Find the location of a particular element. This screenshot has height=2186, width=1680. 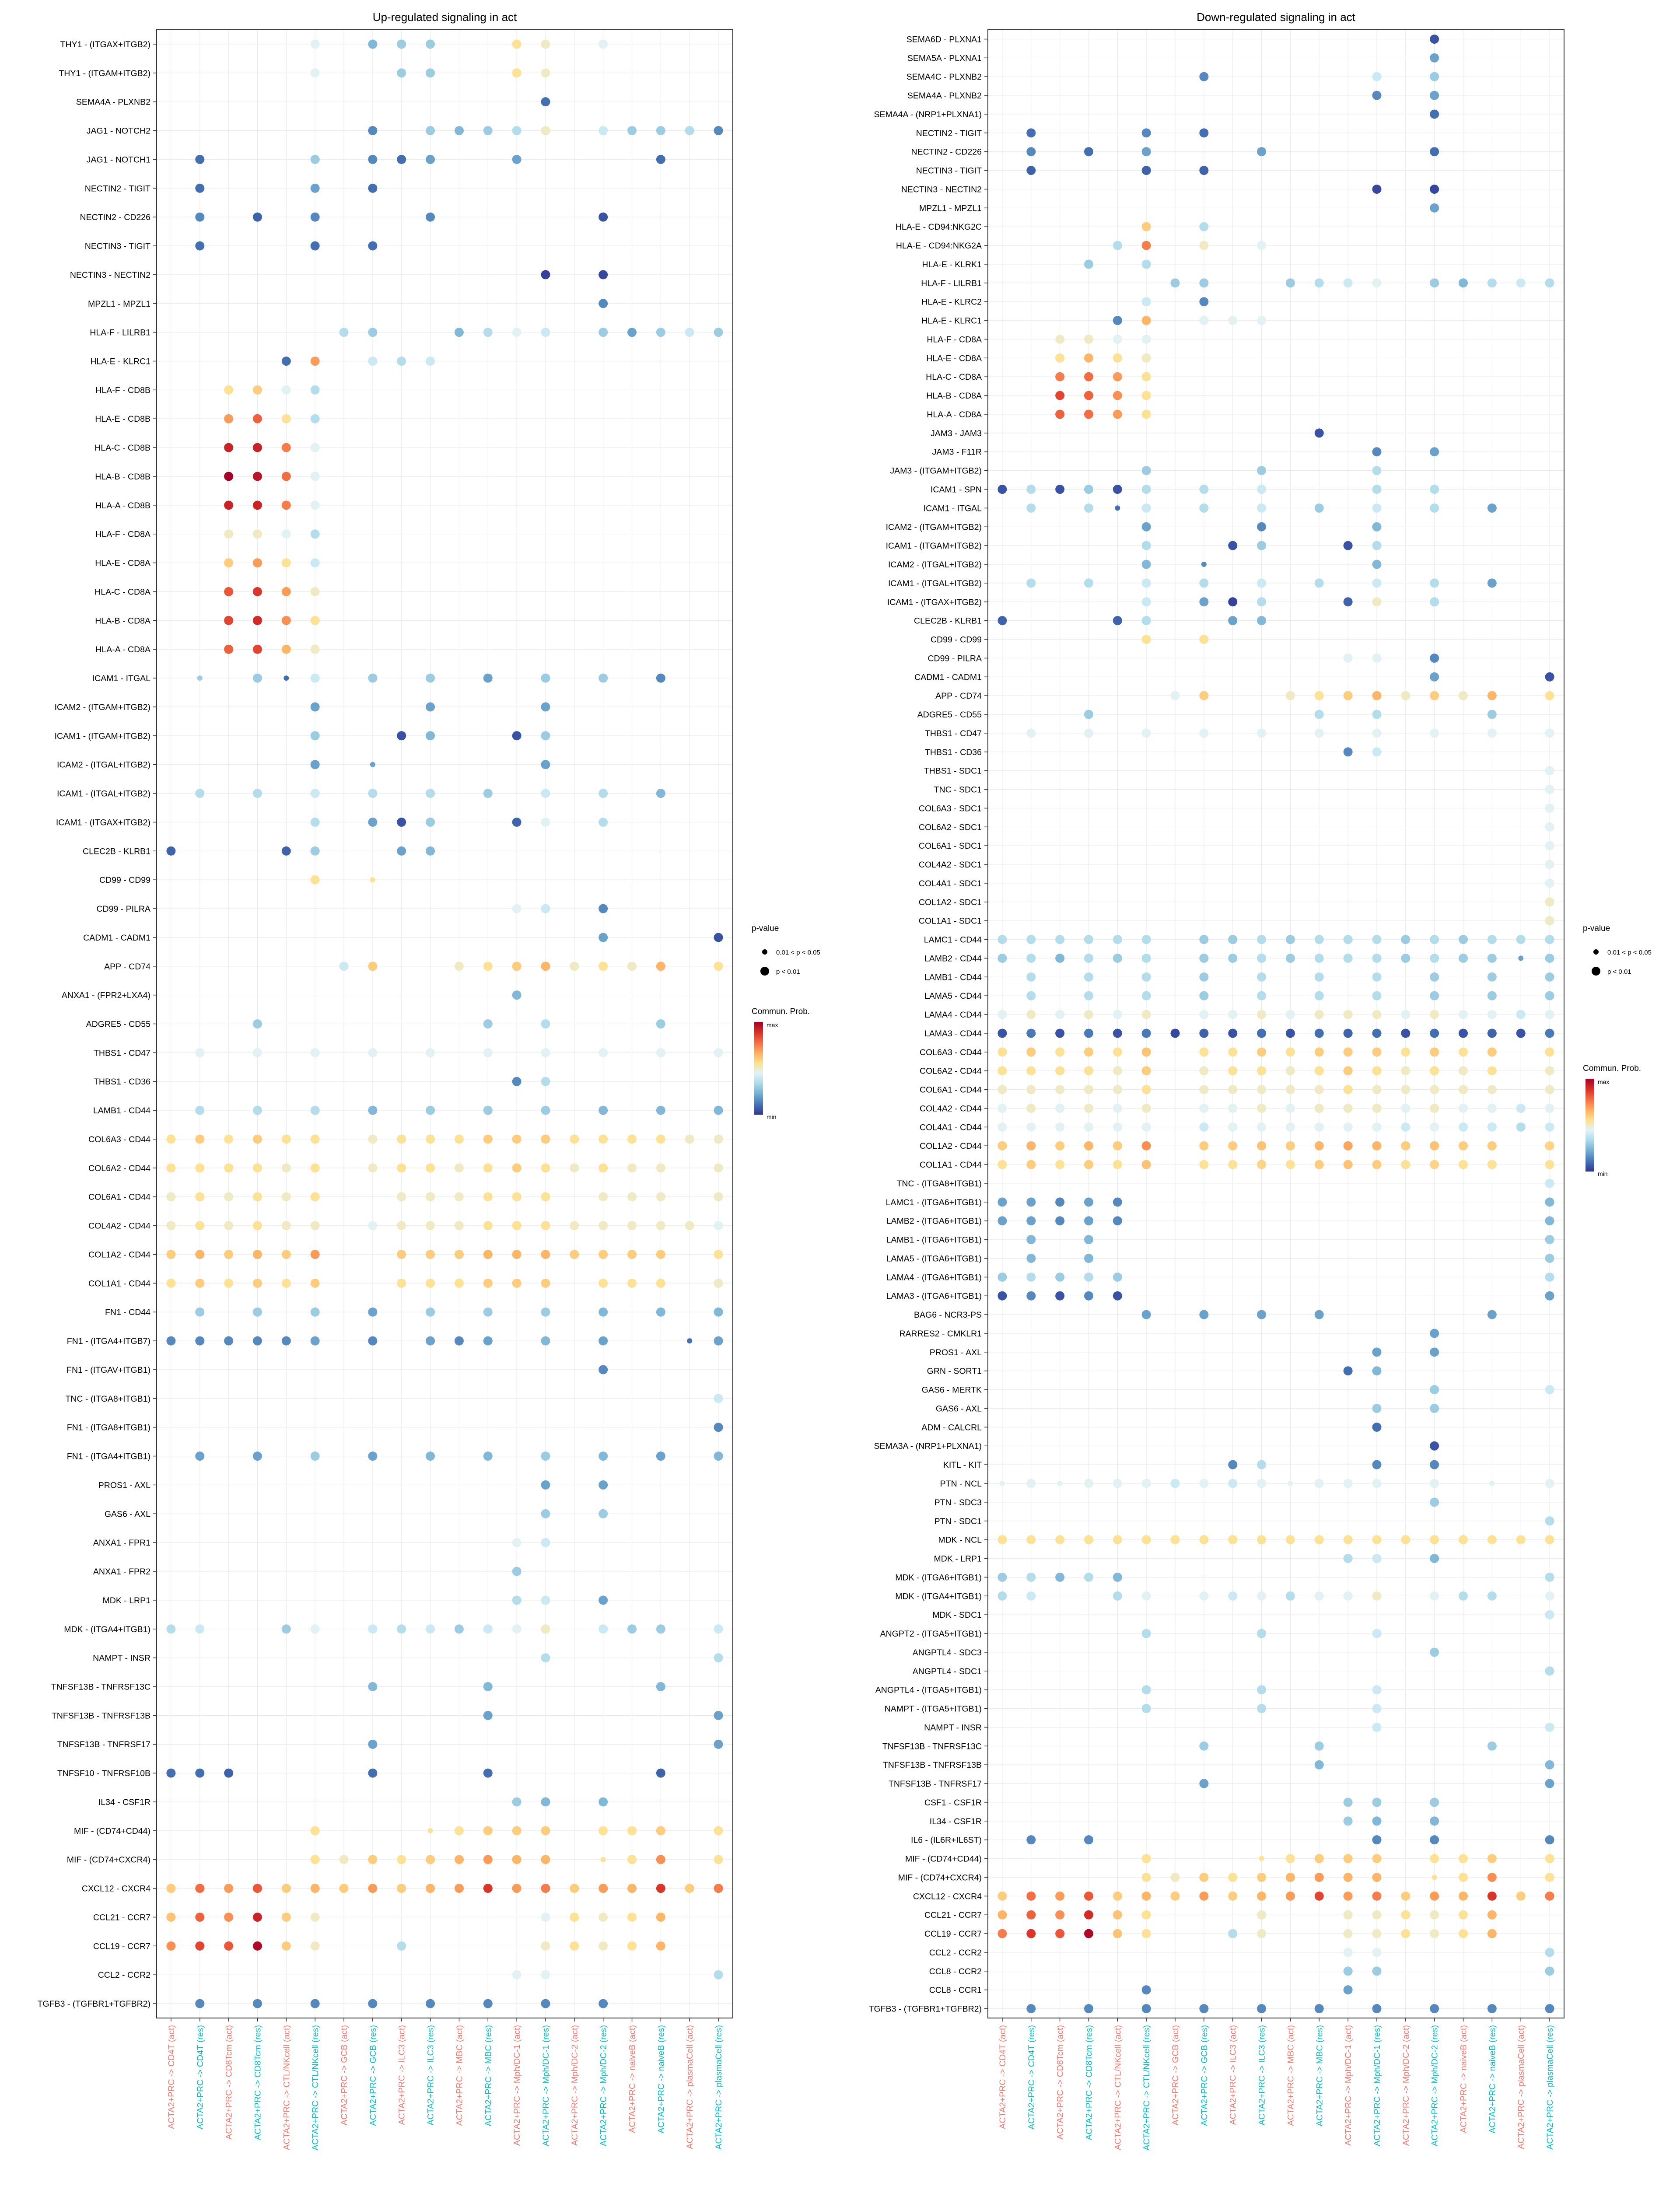

y-tick-label: COL1A1 - SDC1 is located at coordinates (950, 921).